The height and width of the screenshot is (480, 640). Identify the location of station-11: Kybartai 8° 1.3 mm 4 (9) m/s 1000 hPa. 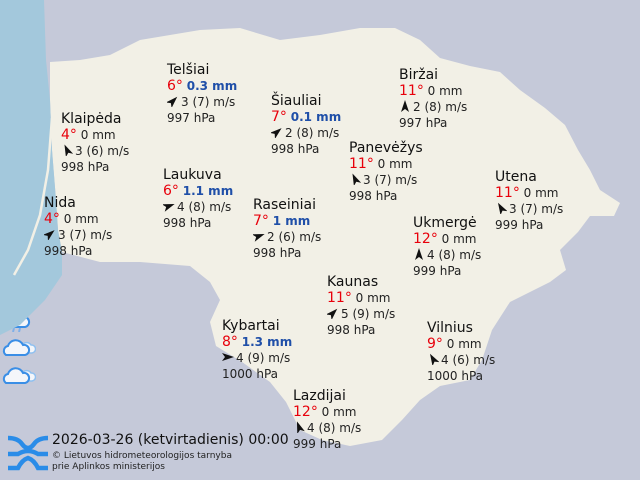
(257, 350).